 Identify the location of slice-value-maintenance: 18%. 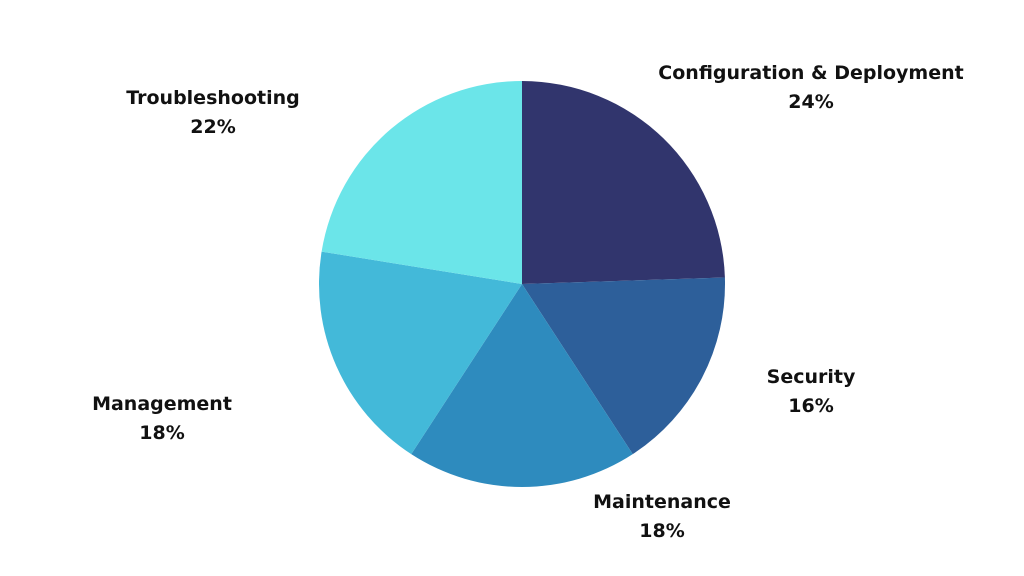
(661, 531).